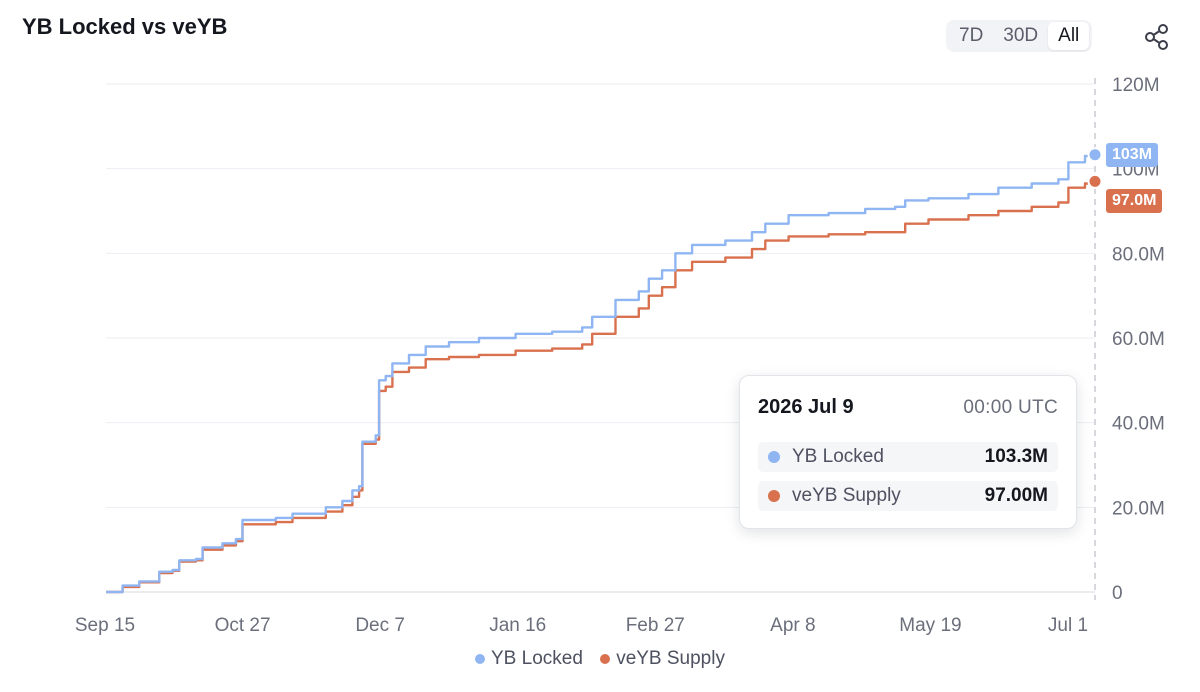 The height and width of the screenshot is (692, 1200). I want to click on tooltip-series-name: veYB Supply, so click(846, 495).